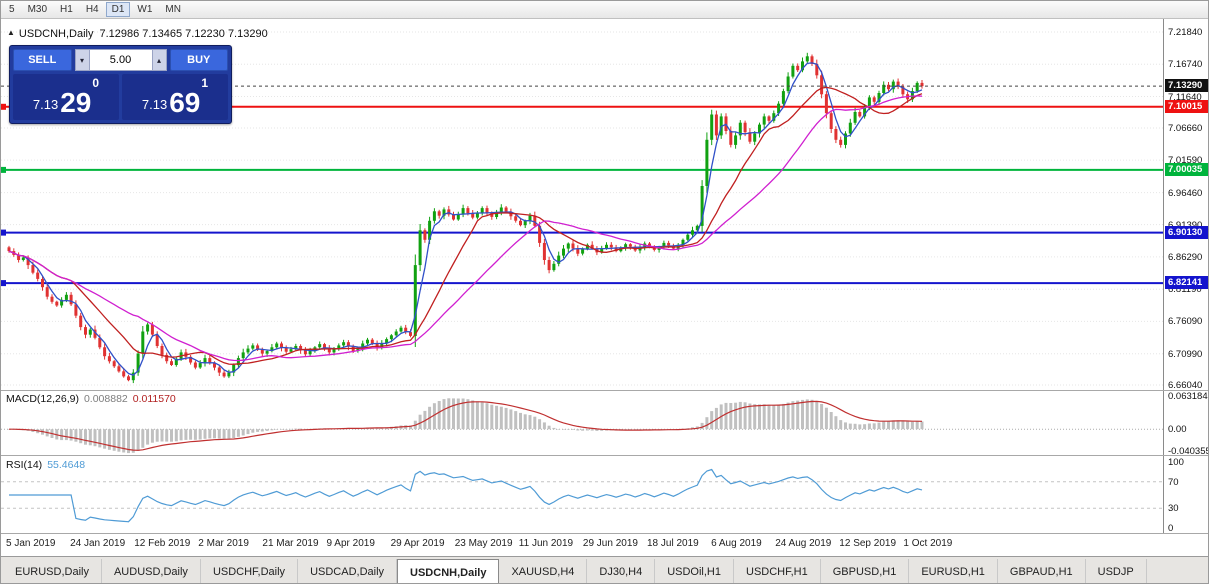 Image resolution: width=1209 pixels, height=584 pixels. What do you see at coordinates (76, 102) in the screenshot?
I see `bid-pips: 29` at bounding box center [76, 102].